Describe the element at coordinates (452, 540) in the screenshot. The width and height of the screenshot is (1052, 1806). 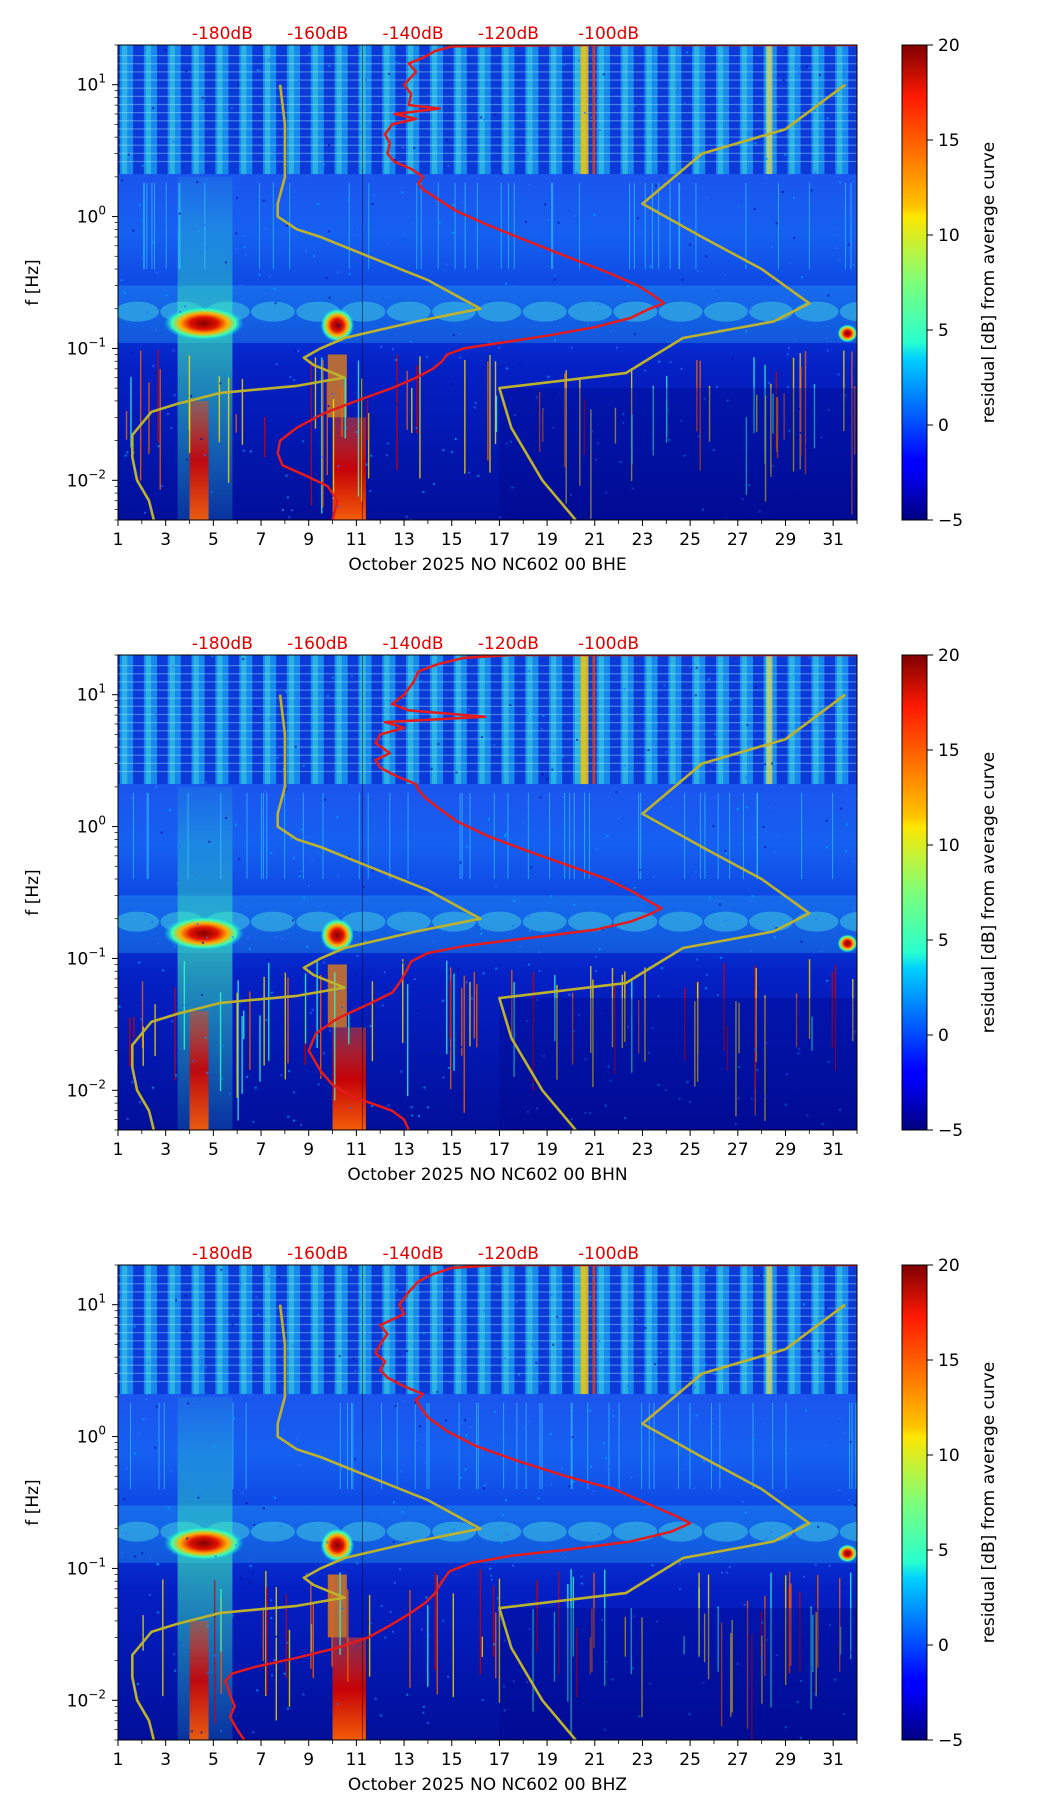
I see `x-tick-label: 15` at that location.